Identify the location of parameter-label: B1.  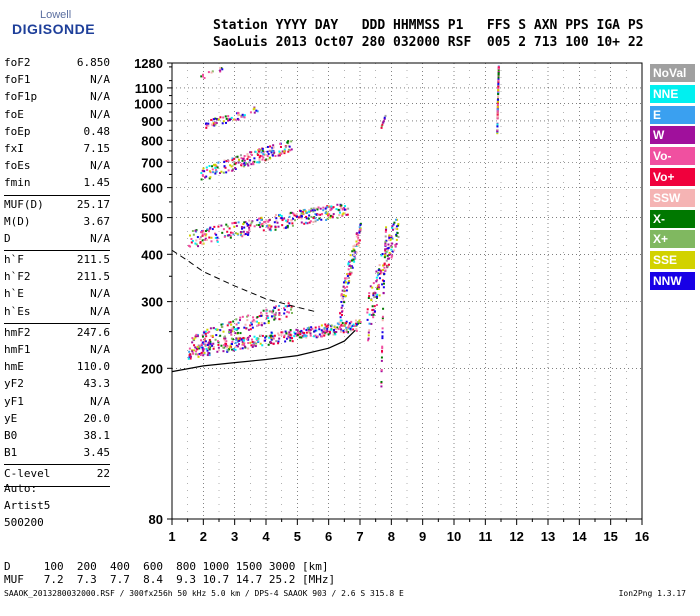
(11, 453).